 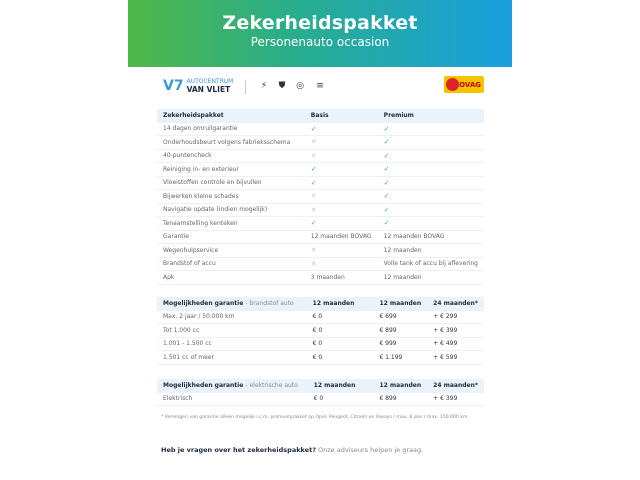 I want to click on table-row: Bijwerken kleine schades ✕ ✓, so click(x=320, y=196).